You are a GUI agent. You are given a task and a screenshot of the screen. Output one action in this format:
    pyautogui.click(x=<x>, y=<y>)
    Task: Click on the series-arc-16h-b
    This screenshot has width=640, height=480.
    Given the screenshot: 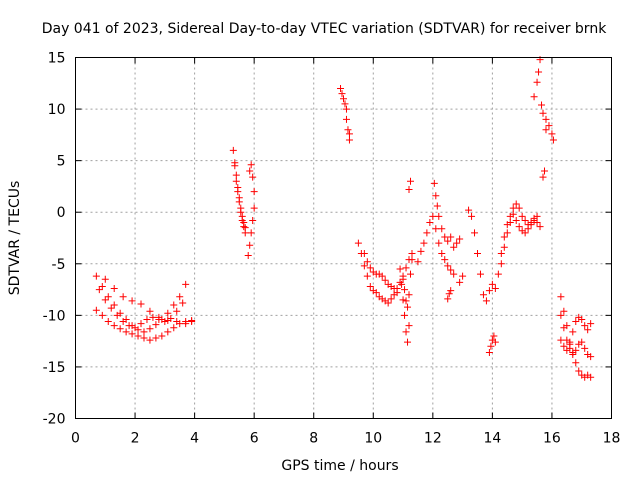 What is the action you would take?
    pyautogui.click(x=576, y=336)
    